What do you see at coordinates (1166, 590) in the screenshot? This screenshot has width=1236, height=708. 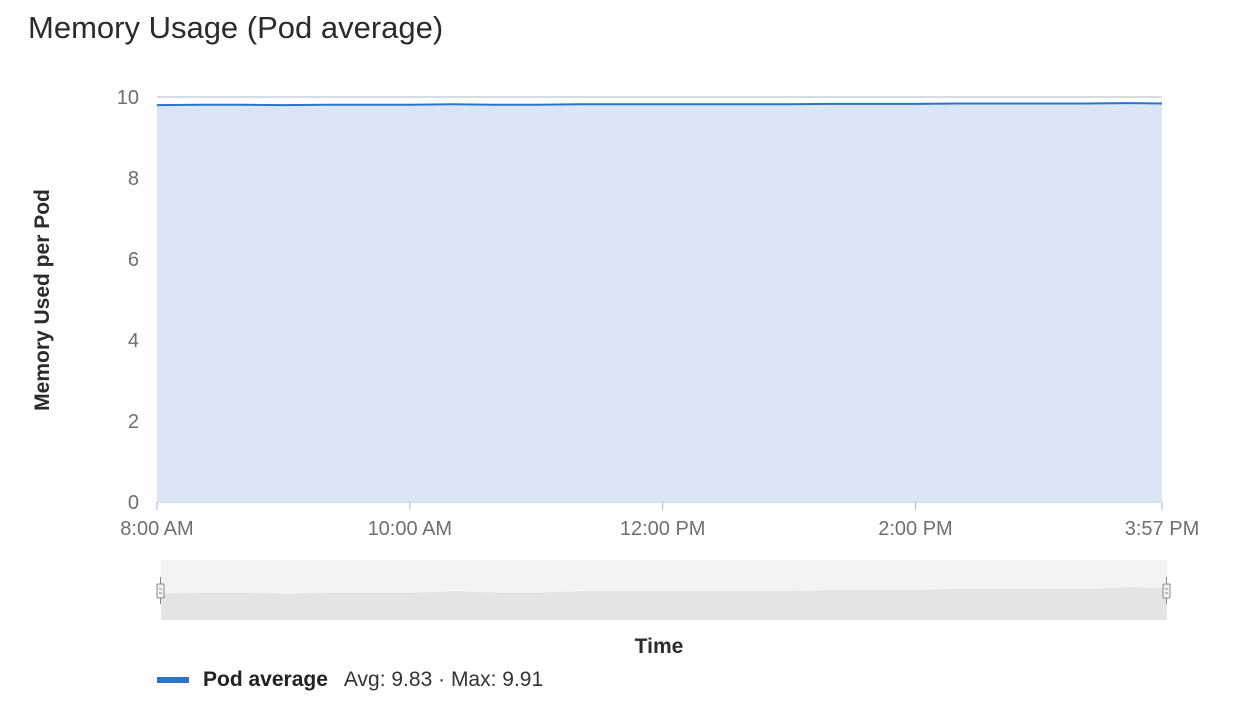 I see `navigator-right-handle` at bounding box center [1166, 590].